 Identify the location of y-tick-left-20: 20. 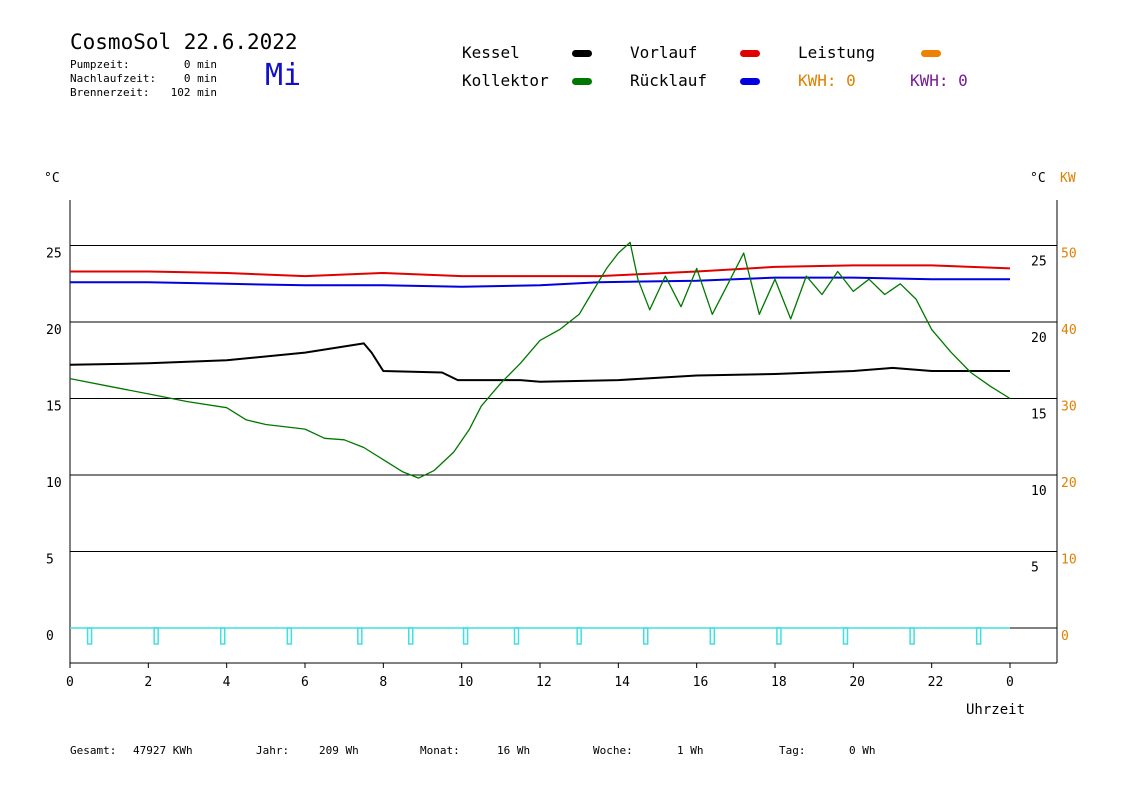
(54, 330).